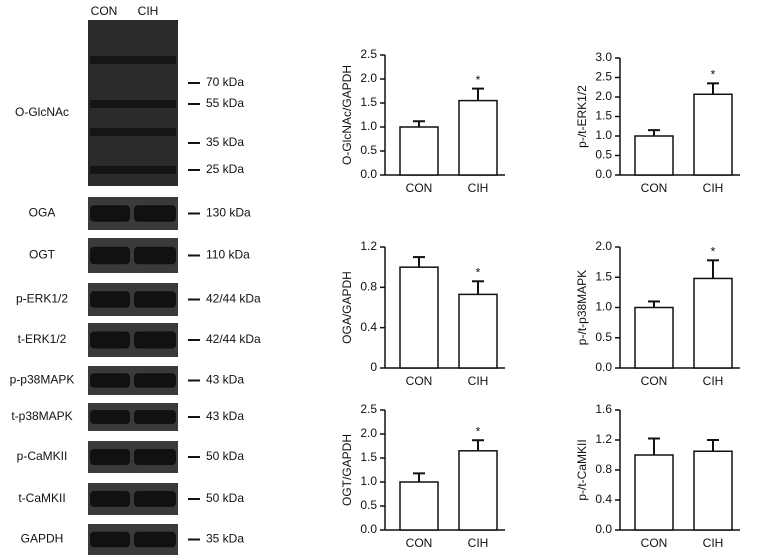 This screenshot has width=765, height=559. What do you see at coordinates (42, 112) in the screenshot?
I see `row-label: O-GlcNAc` at bounding box center [42, 112].